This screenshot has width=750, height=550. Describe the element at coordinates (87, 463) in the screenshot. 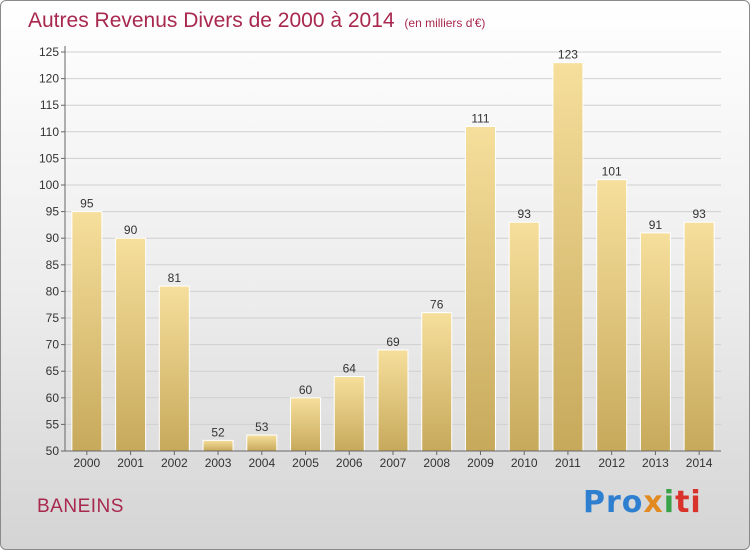

I see `x-tick-label-2000: 2000` at that location.